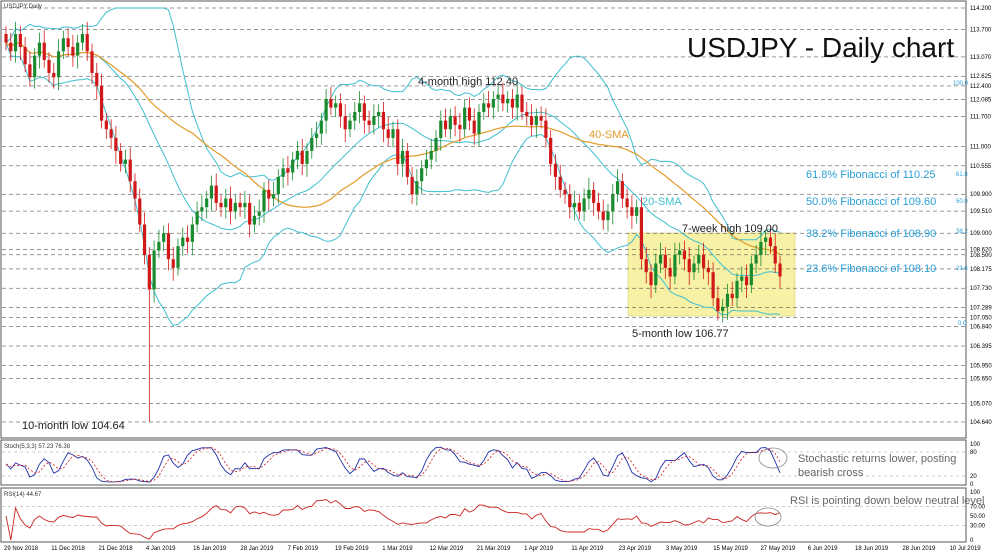 Image resolution: width=1000 pixels, height=552 pixels. I want to click on date-tick-label: 21 Mar 2019, so click(494, 549).